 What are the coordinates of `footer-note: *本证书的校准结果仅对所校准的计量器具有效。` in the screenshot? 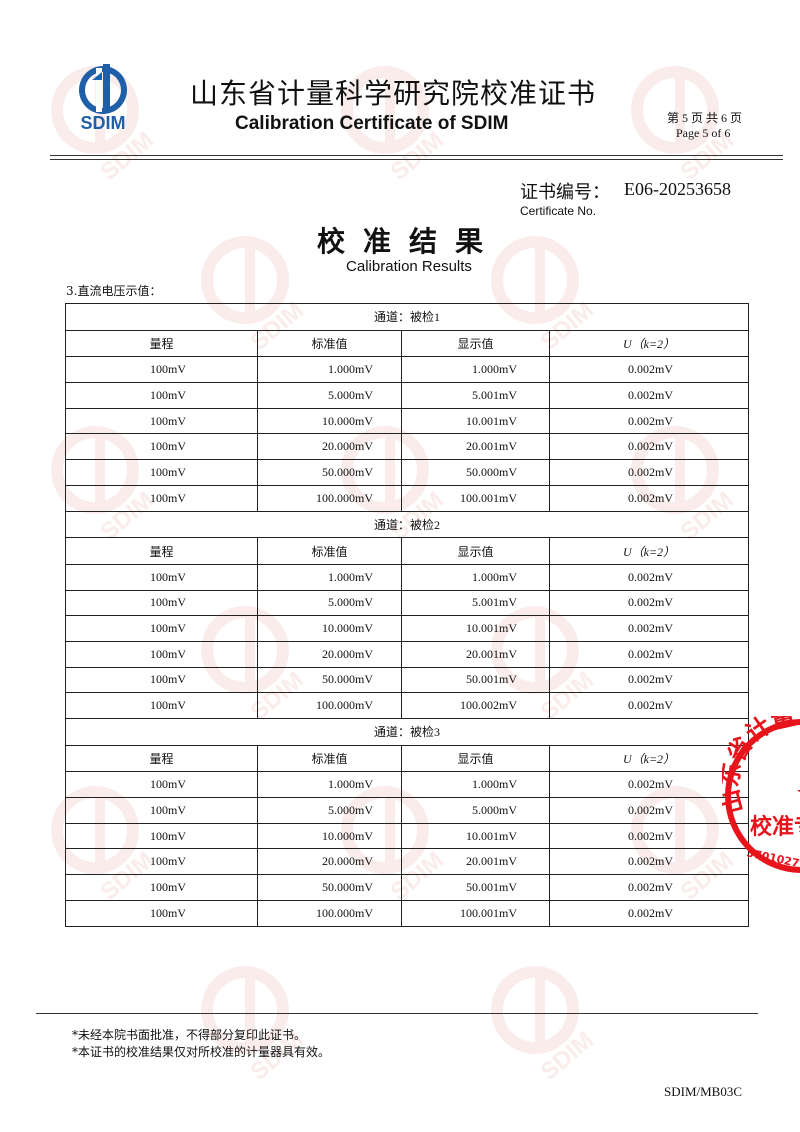 It's located at (201, 1052).